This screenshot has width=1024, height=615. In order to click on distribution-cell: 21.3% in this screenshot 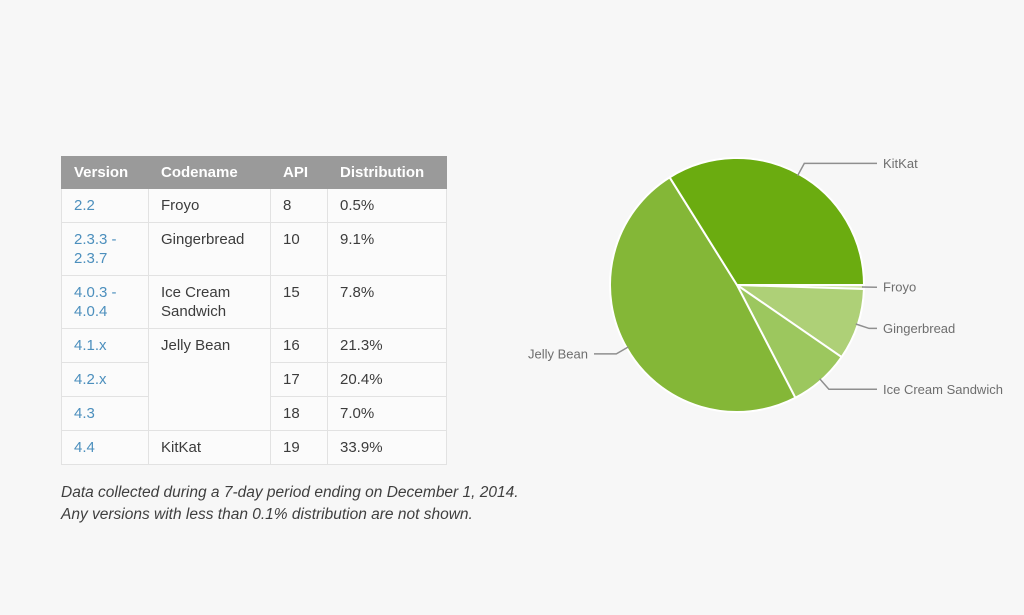, I will do `click(387, 345)`.